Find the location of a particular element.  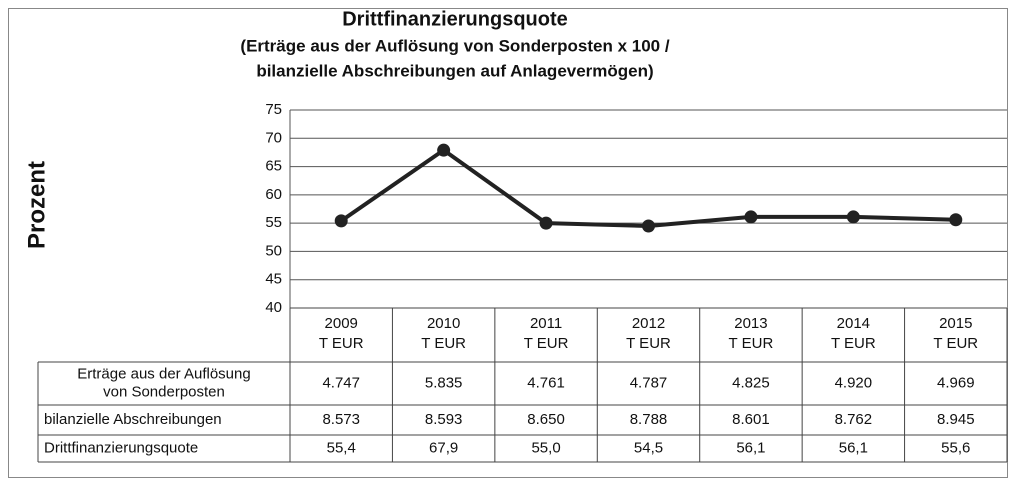

table-cell: 8.573 is located at coordinates (341, 419).